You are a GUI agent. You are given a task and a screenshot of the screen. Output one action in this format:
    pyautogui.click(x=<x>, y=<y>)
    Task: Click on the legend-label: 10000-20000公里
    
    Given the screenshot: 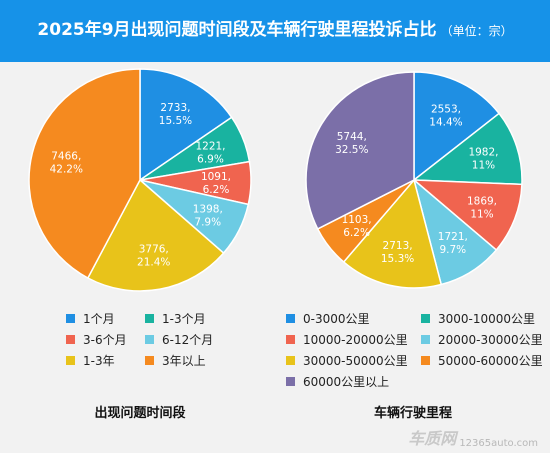 What is the action you would take?
    pyautogui.click(x=355, y=340)
    